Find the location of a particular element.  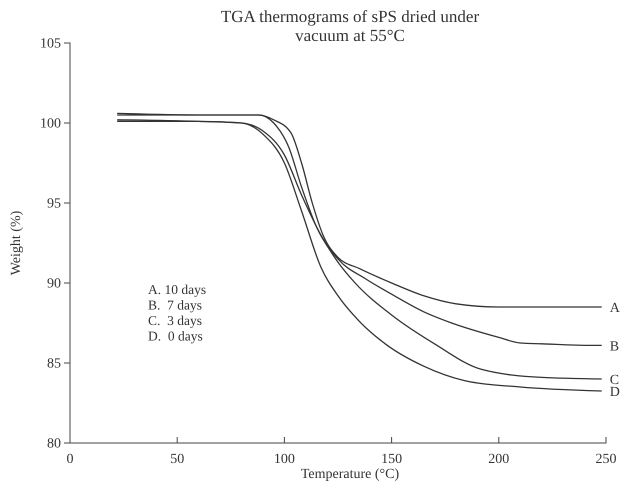

annotation: D. 0 days is located at coordinates (175, 336).